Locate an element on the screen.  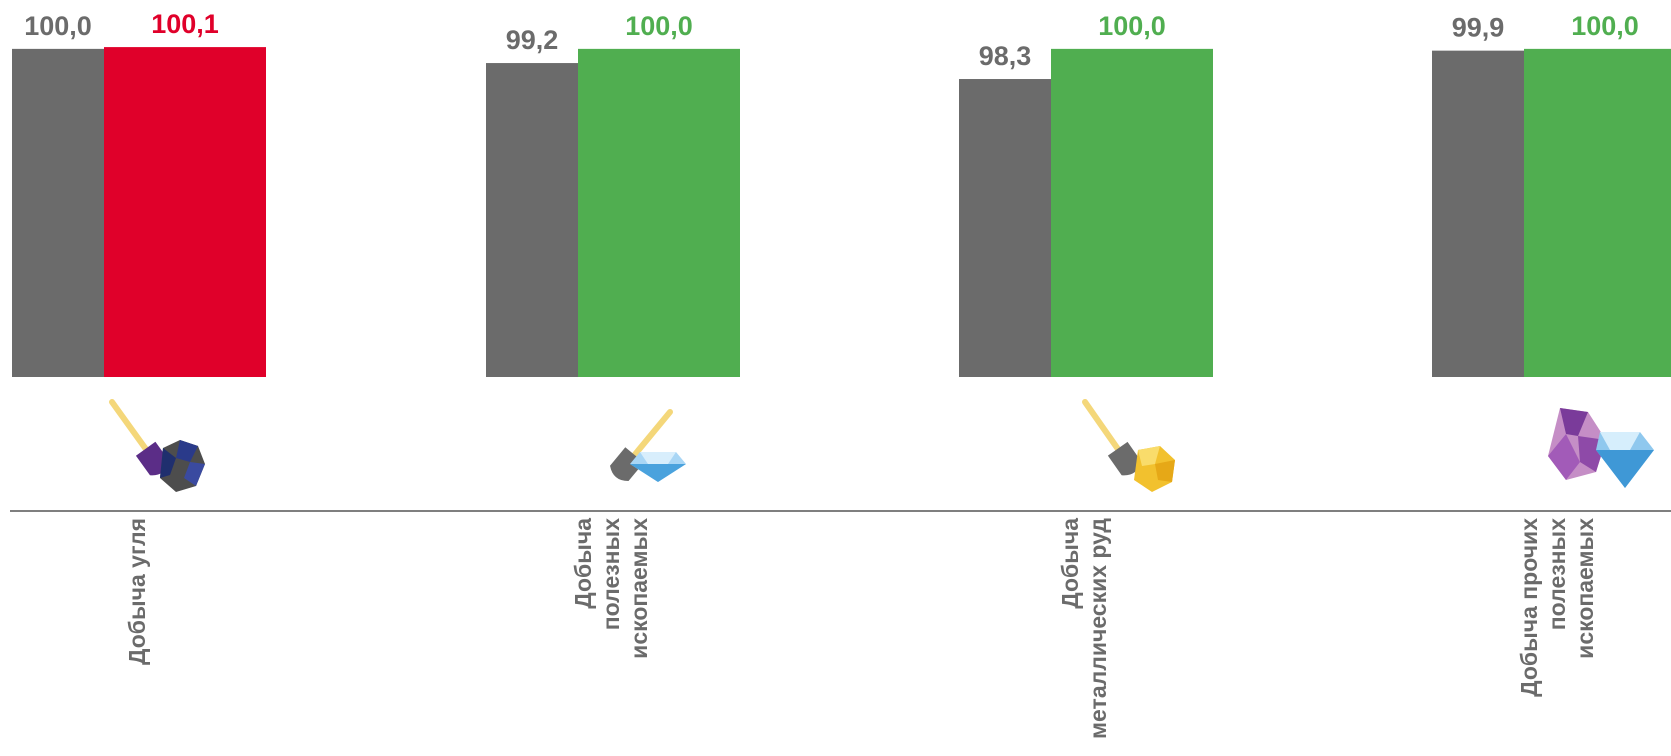
data-label-series1-1: 100,0 is located at coordinates (58, 26).